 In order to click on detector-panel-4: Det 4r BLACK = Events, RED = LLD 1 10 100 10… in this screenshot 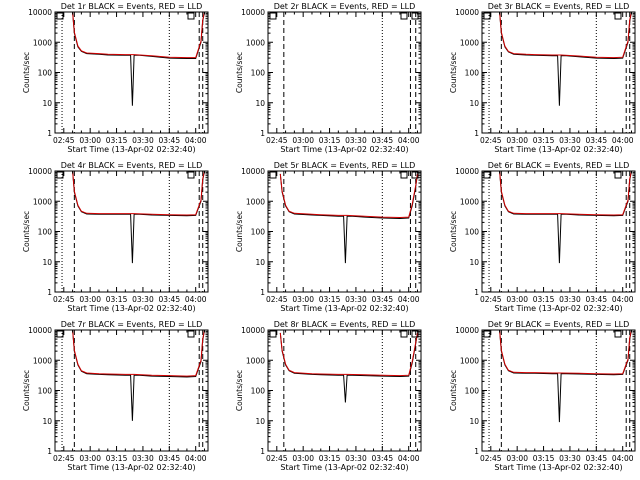, I will do `click(115, 237)`.